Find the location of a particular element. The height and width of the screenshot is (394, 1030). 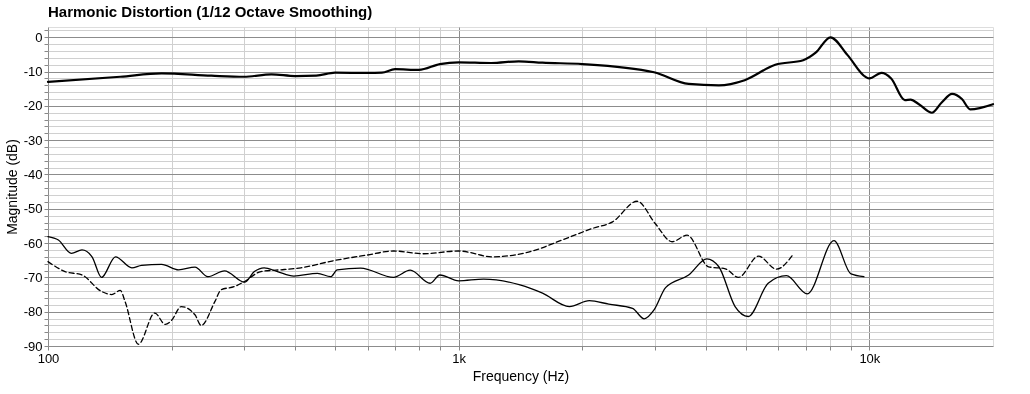

y-tick-label: -20 is located at coordinates (33, 106).